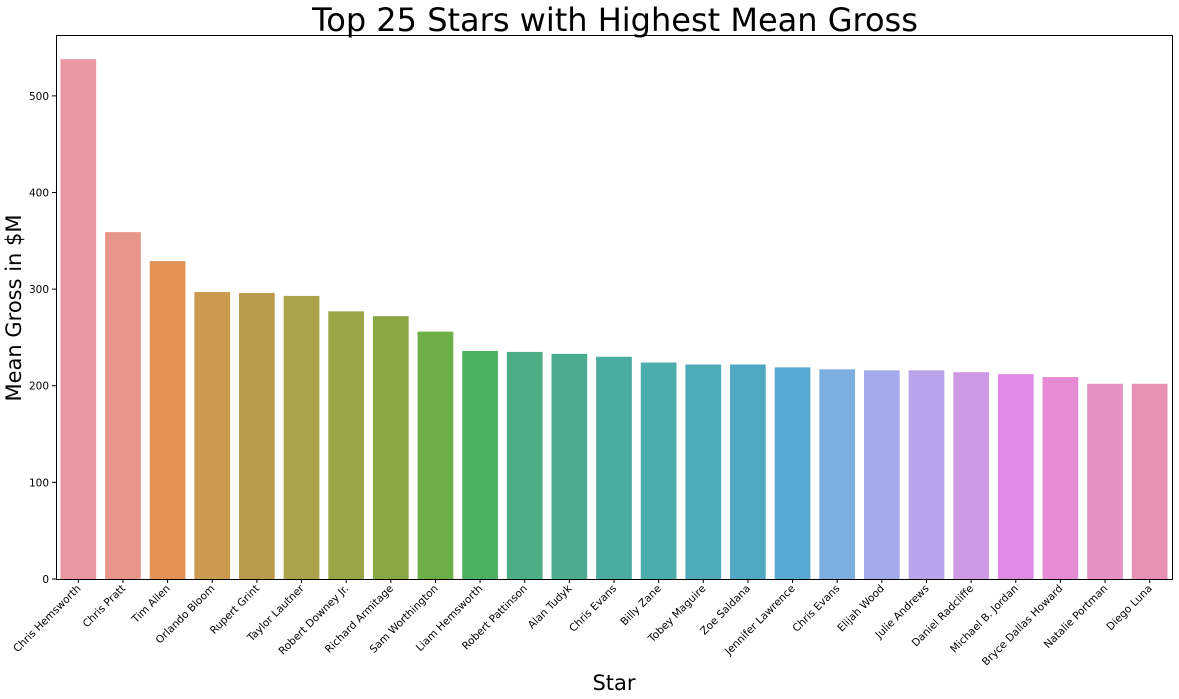  Describe the element at coordinates (104, 606) in the screenshot. I see `x-tick-label: Chris Pratt` at that location.